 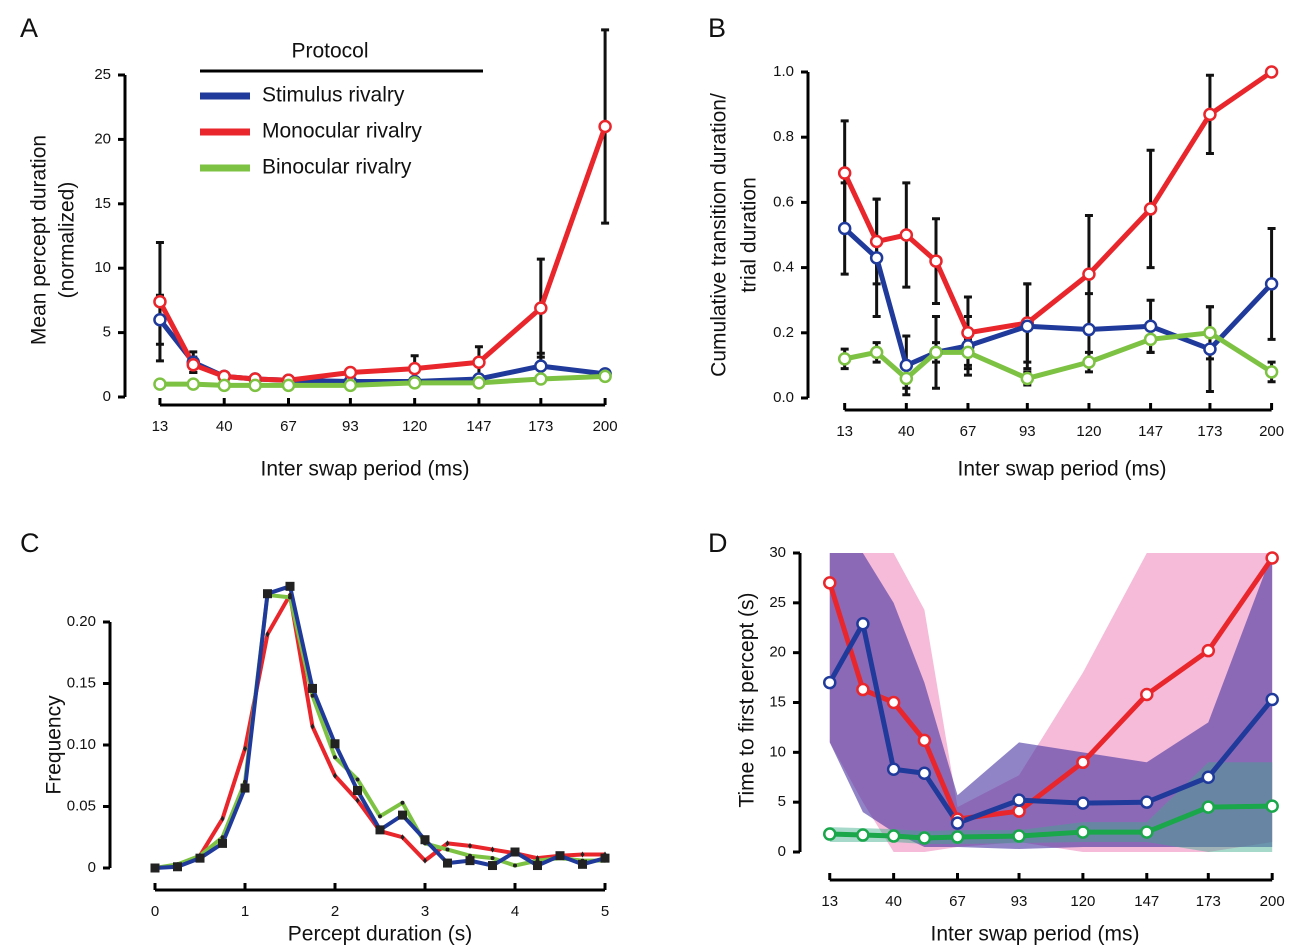 I want to click on y-tick-label: 5, so click(x=107, y=332).